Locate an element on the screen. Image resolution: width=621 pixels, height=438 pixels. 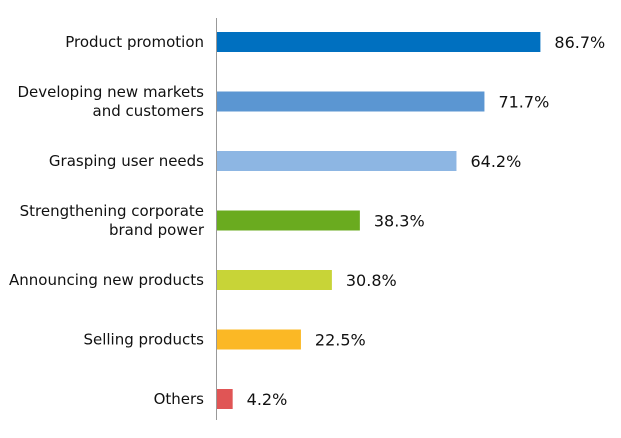
category-label-1-line-1: and customers is located at coordinates (149, 111).